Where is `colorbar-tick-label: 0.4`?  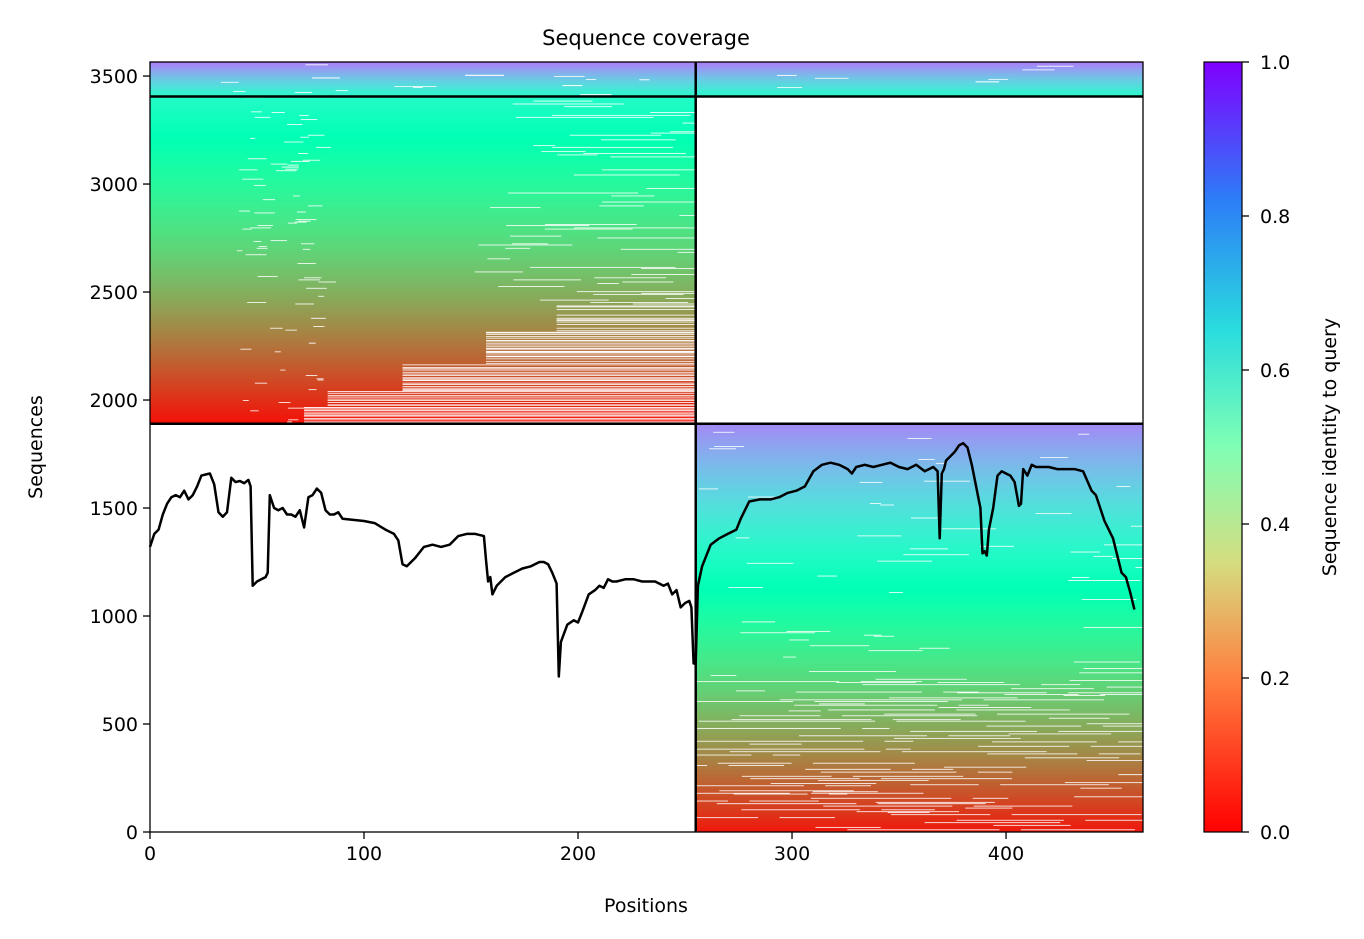 colorbar-tick-label: 0.4 is located at coordinates (1275, 525).